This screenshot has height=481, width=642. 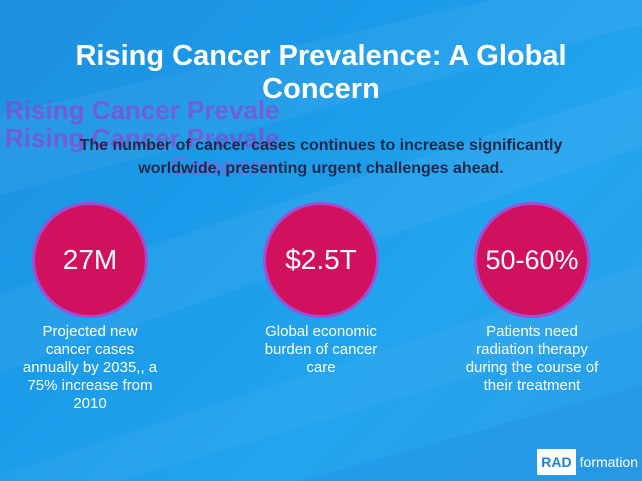 I want to click on stat-value: 50-60%, so click(x=532, y=259).